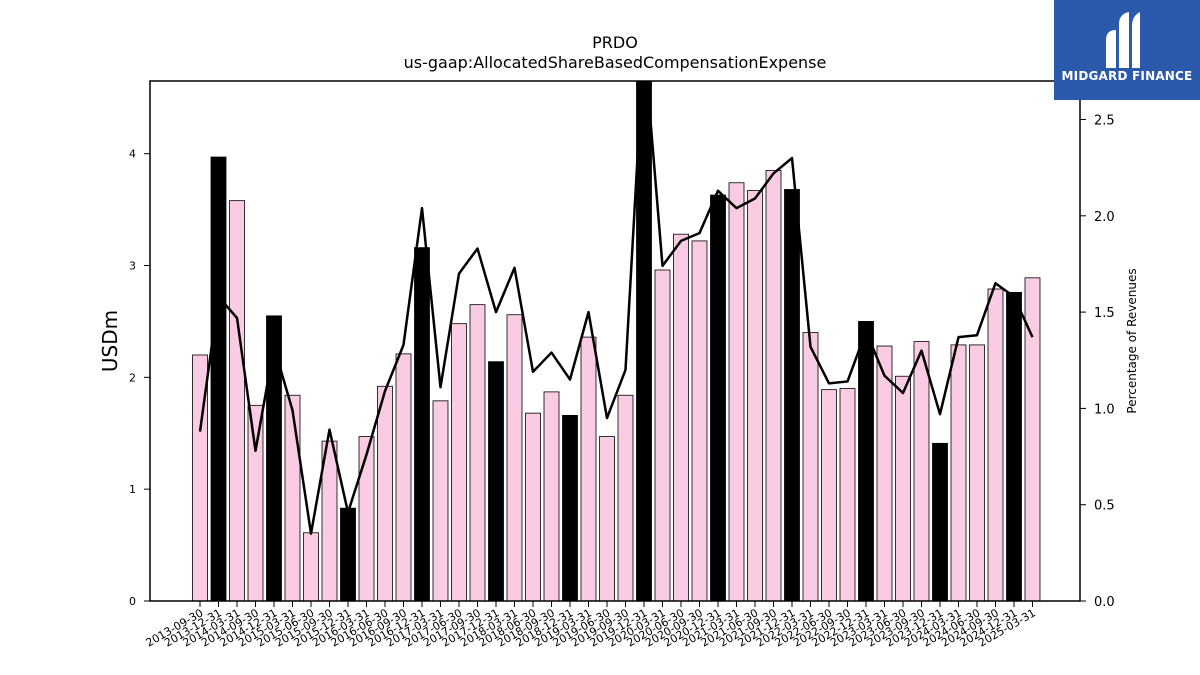 This screenshot has height=675, width=1200. What do you see at coordinates (1132, 340) in the screenshot?
I see `y2-axis-label: Percentage of Revenues` at bounding box center [1132, 340].